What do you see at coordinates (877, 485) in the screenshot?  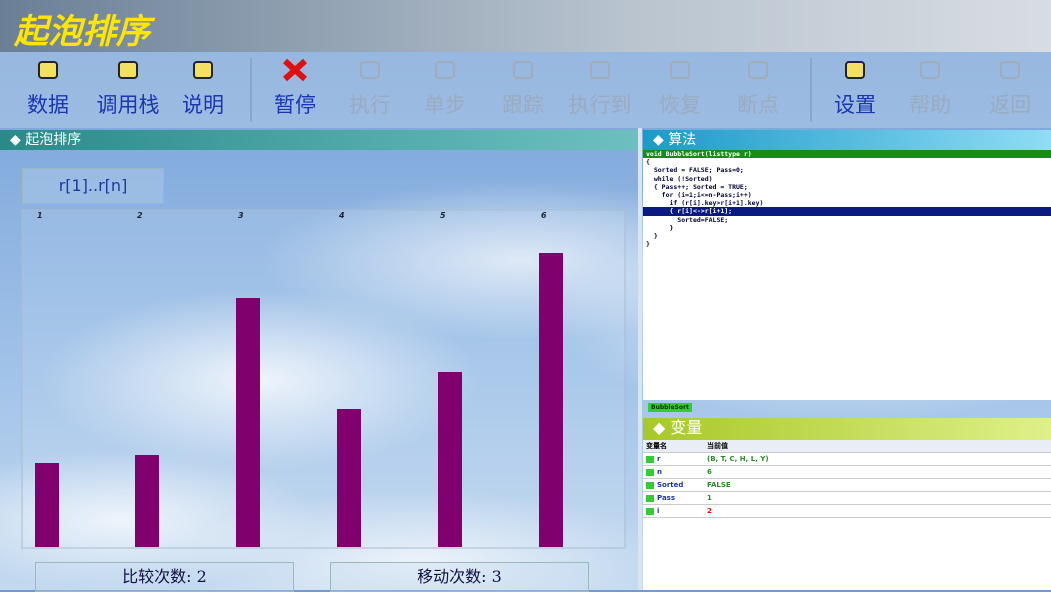 I see `cell: FALSE` at bounding box center [877, 485].